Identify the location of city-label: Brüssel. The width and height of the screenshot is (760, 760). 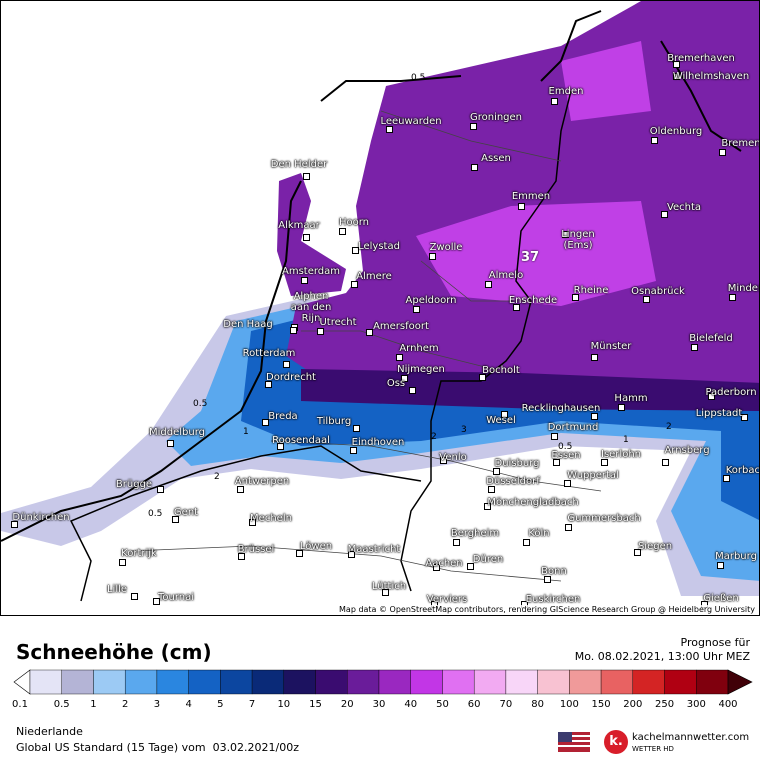
(256, 549).